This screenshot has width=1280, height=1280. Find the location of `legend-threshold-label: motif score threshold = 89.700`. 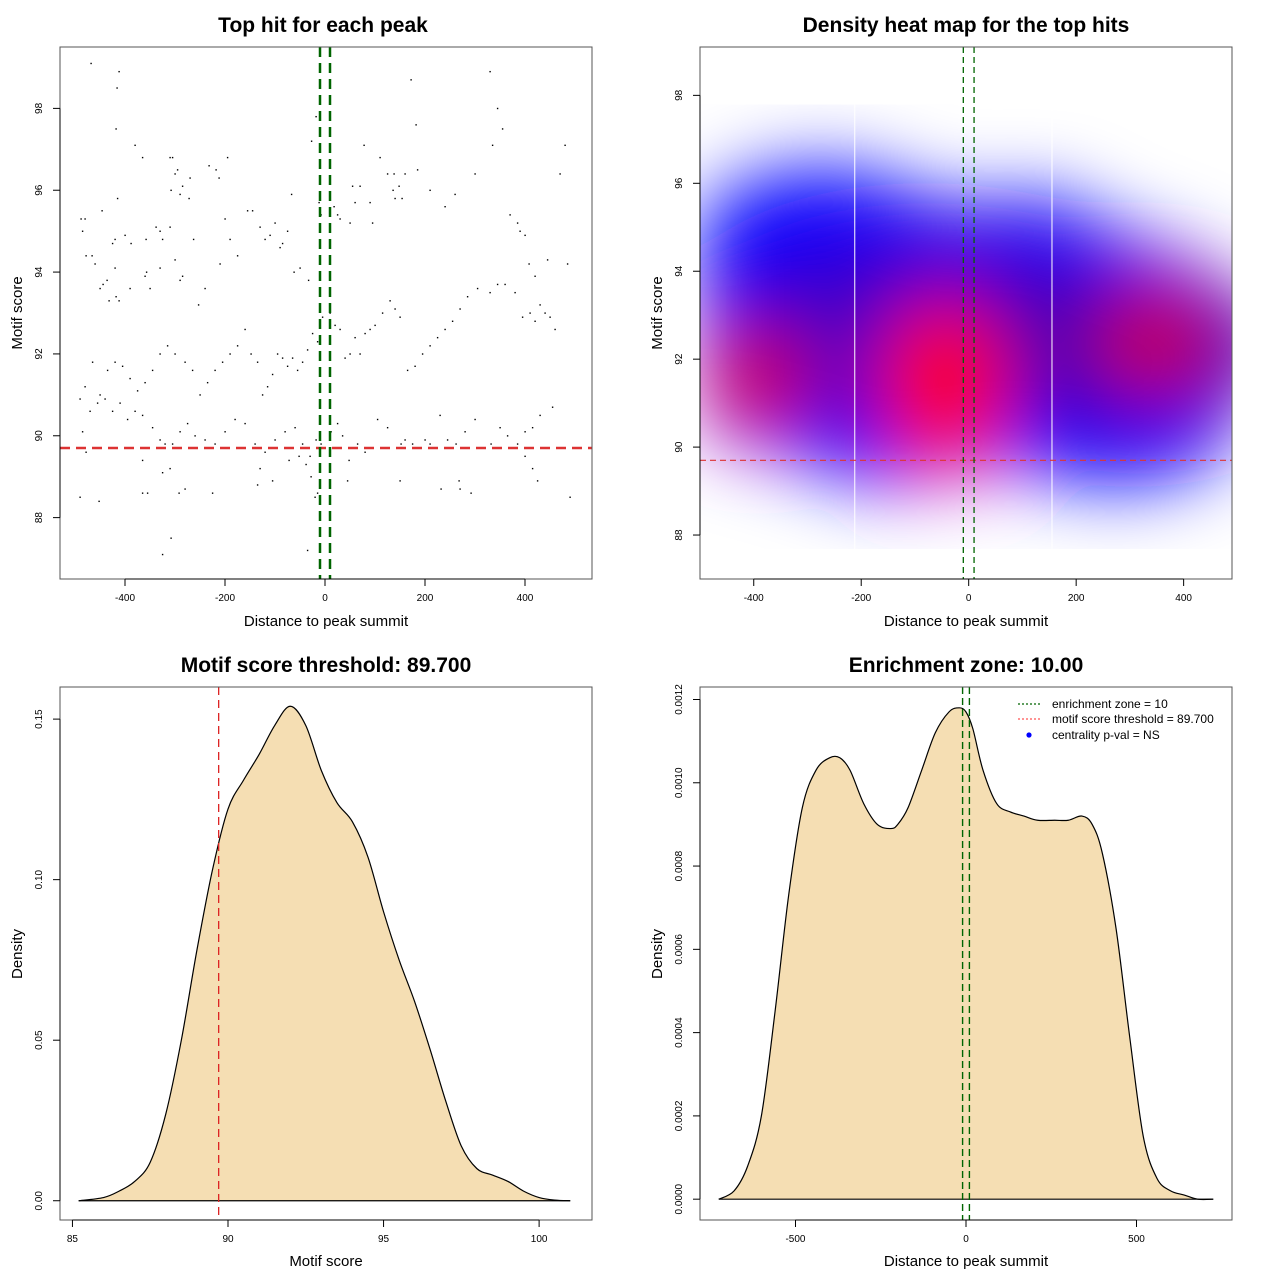

legend-threshold-label: motif score threshold = 89.700 is located at coordinates (1133, 719).